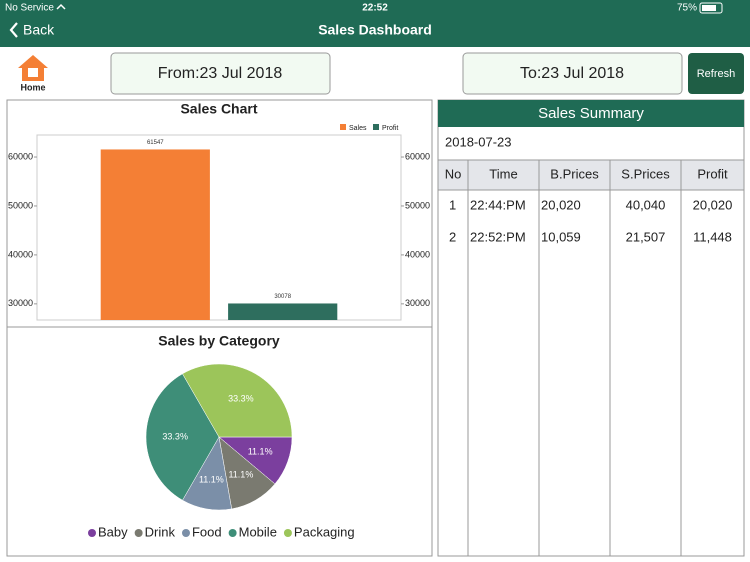  I want to click on y-tick-label: 50000, so click(20, 205).